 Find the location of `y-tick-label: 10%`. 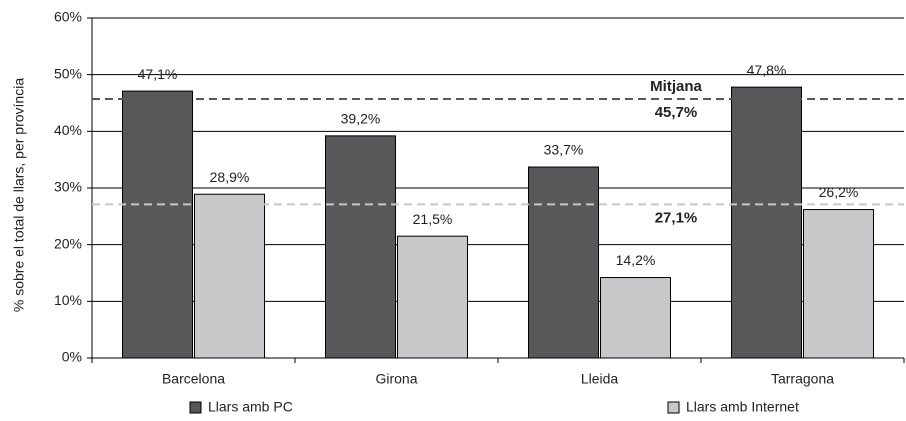

y-tick-label: 10% is located at coordinates (68, 300).